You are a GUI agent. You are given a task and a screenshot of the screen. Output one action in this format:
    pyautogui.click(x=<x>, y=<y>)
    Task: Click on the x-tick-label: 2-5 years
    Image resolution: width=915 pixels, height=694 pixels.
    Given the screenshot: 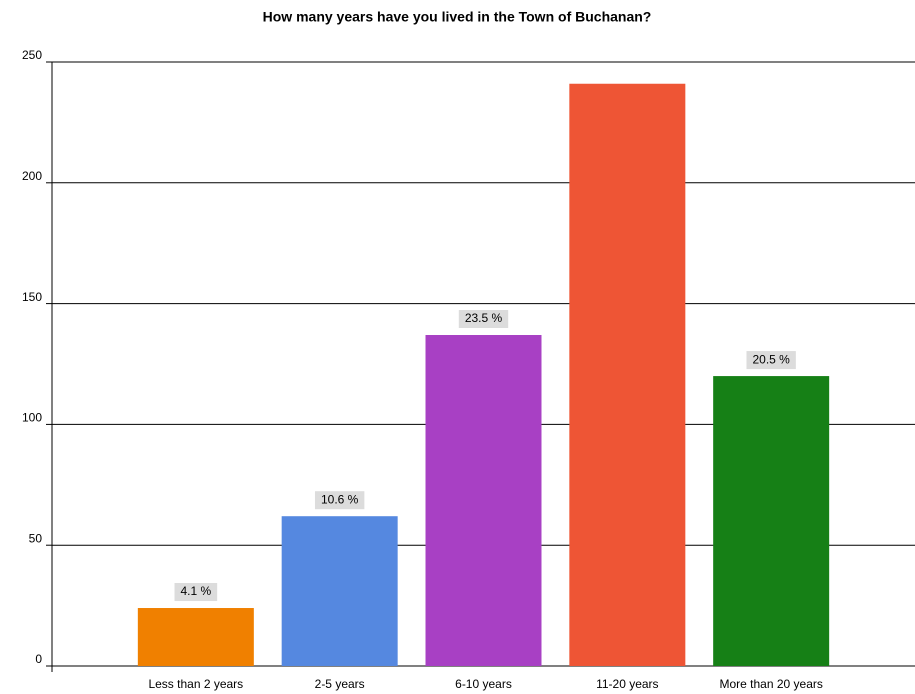 What is the action you would take?
    pyautogui.click(x=340, y=684)
    